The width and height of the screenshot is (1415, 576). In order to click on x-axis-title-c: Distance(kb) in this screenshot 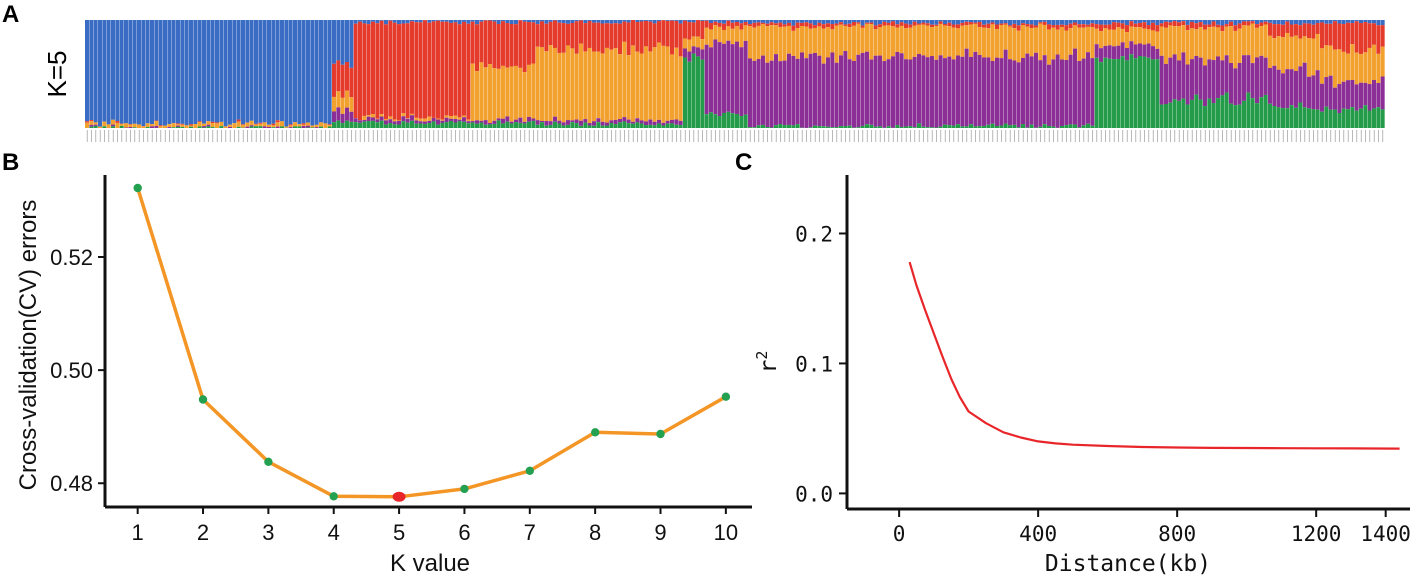, I will do `click(1128, 563)`.